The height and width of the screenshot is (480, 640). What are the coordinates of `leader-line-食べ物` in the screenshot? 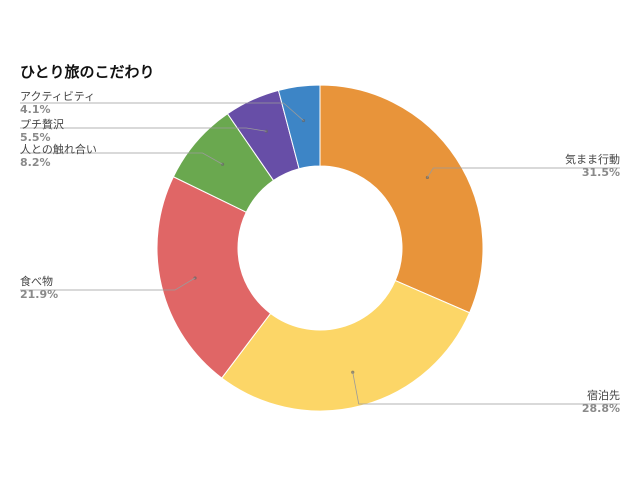 It's located at (108, 284).